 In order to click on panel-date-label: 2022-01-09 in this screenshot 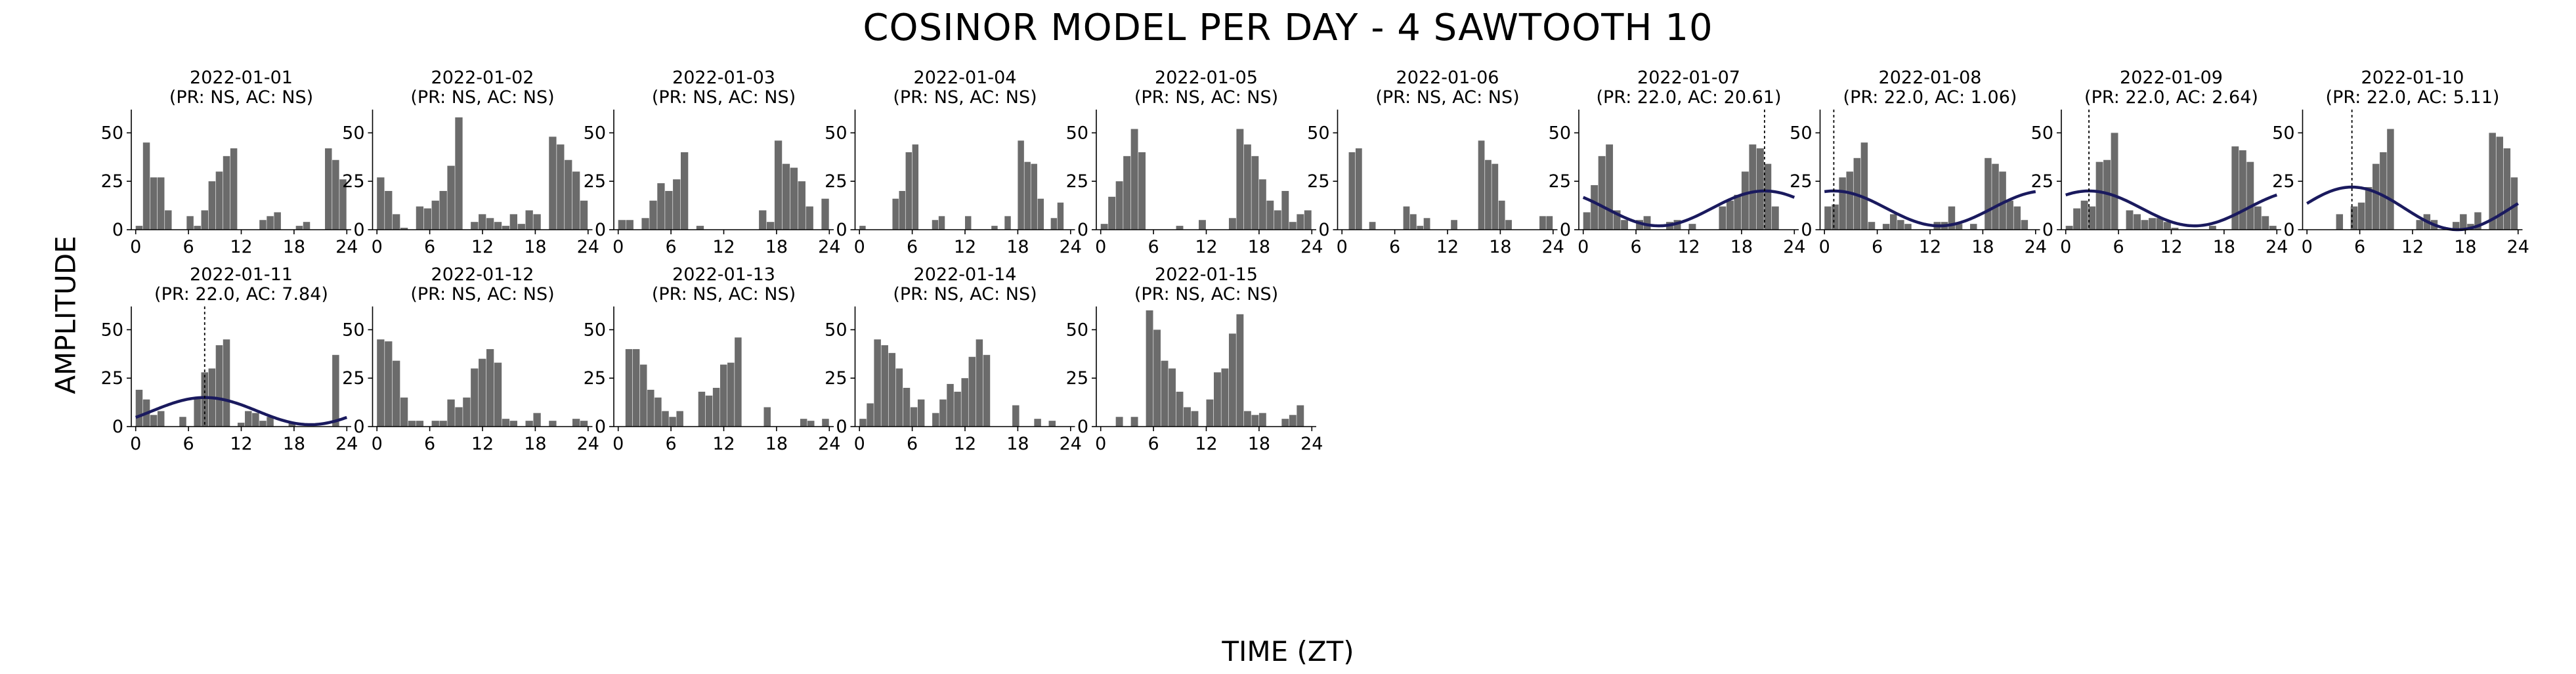, I will do `click(2171, 78)`.